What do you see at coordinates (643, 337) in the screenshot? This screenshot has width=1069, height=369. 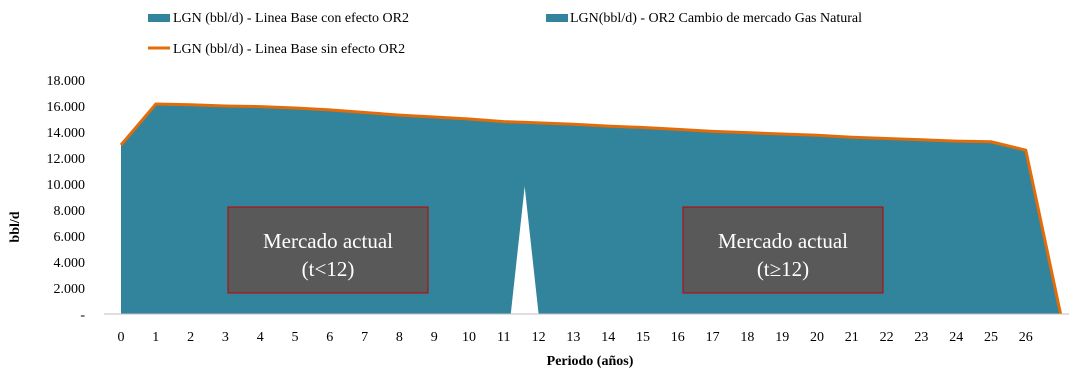 I see `x-tick-label: 15` at bounding box center [643, 337].